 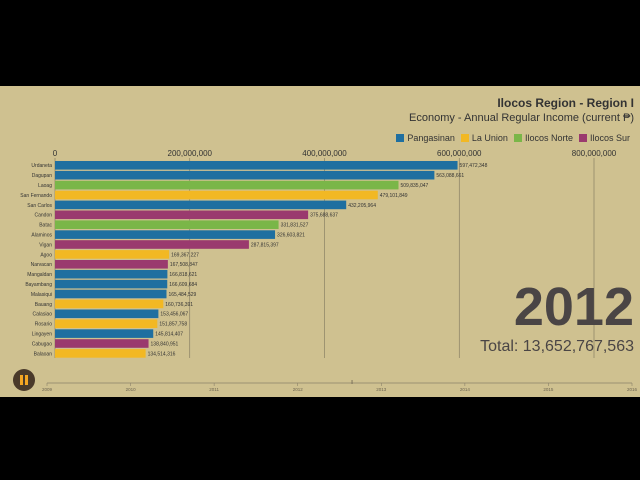 I want to click on value-label: 153,456,067, so click(x=174, y=315).